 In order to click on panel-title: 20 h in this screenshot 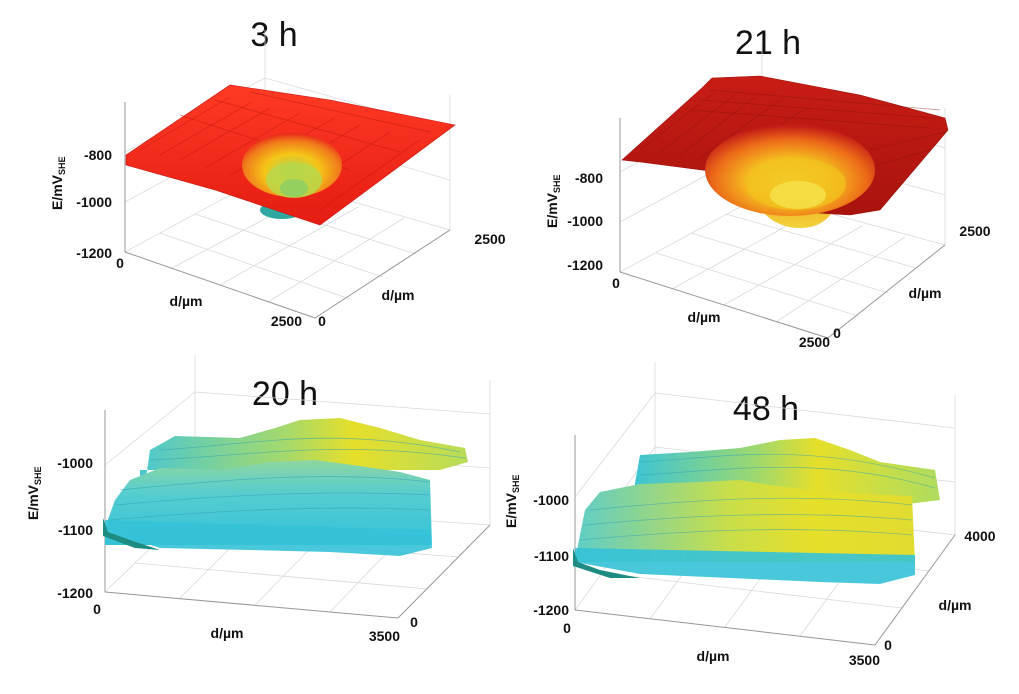, I will do `click(285, 394)`.